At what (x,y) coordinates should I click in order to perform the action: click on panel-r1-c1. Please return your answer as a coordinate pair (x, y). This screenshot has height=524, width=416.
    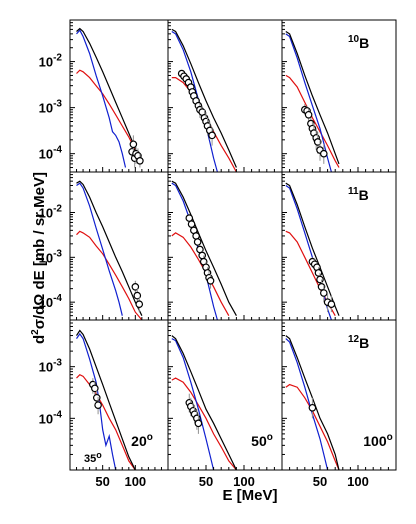
    Looking at the image, I should click on (225, 246).